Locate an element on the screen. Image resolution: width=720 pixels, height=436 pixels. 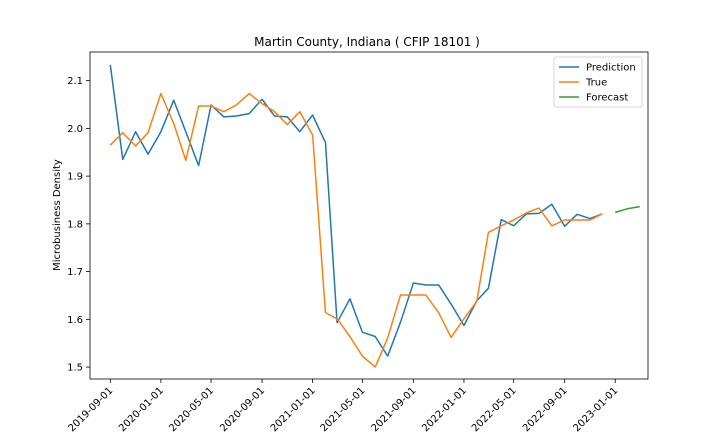
chart-title: Martin County, Indiana ( CFIP 18101 ) is located at coordinates (367, 42).